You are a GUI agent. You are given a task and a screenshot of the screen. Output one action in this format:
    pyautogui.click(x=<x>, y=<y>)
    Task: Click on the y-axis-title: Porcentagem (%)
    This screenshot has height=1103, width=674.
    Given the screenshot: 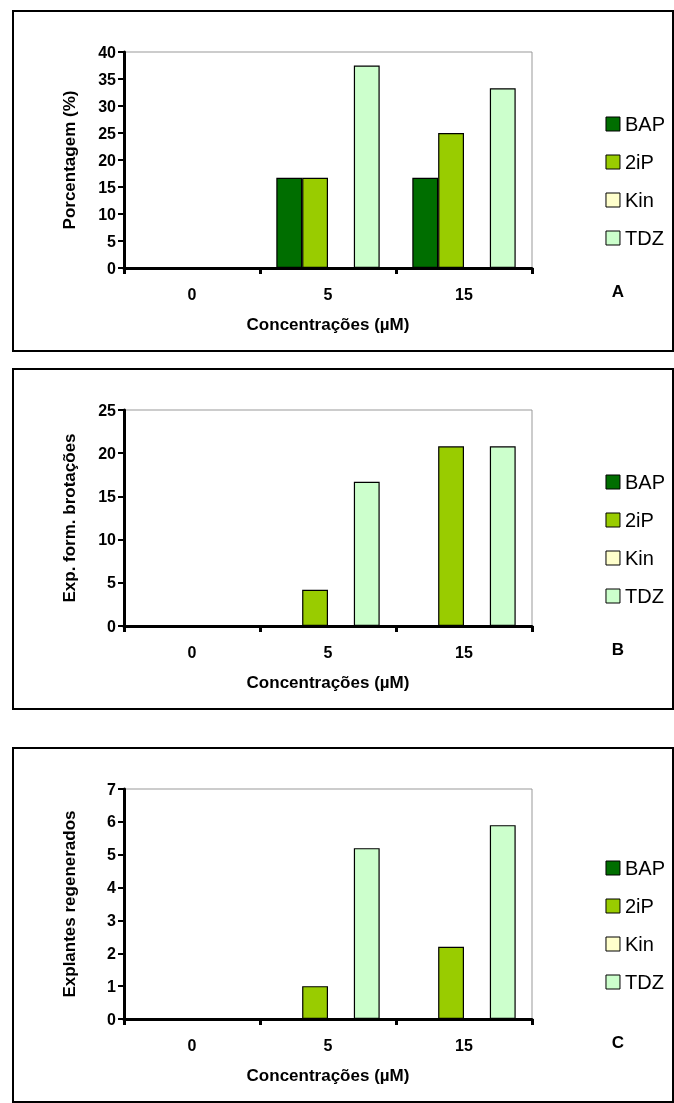 What is the action you would take?
    pyautogui.click(x=69, y=160)
    